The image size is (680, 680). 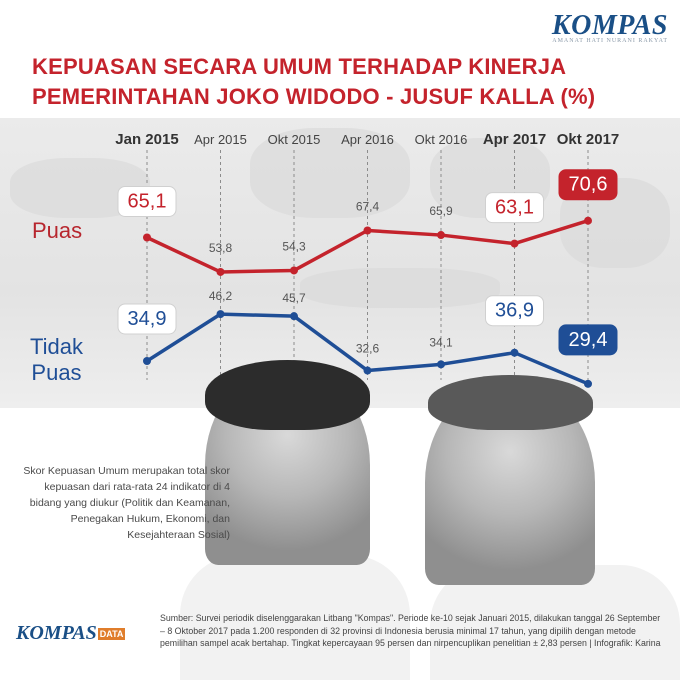 I want to click on legend-tidak-puas-line2: Puas, so click(x=56, y=372).